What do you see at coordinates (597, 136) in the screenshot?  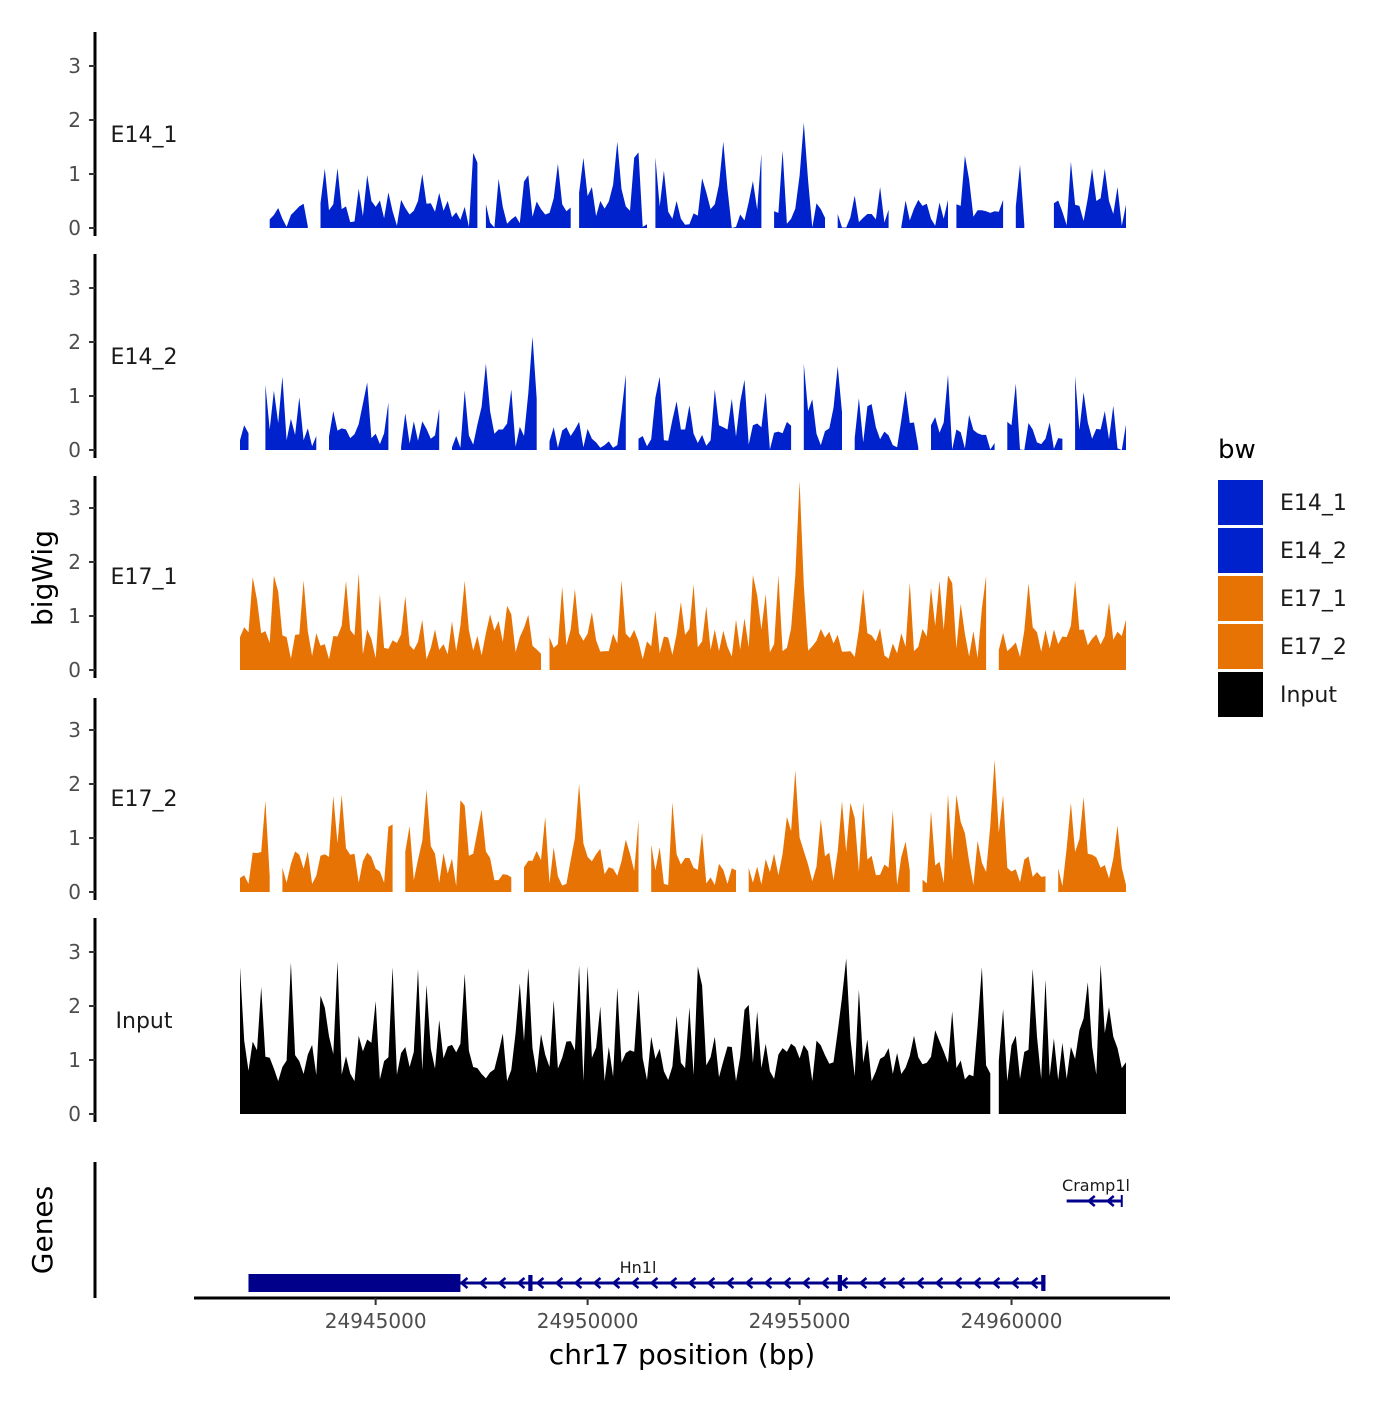 I see `track-panel-e14-1: 0 1 2 3 E14_1` at bounding box center [597, 136].